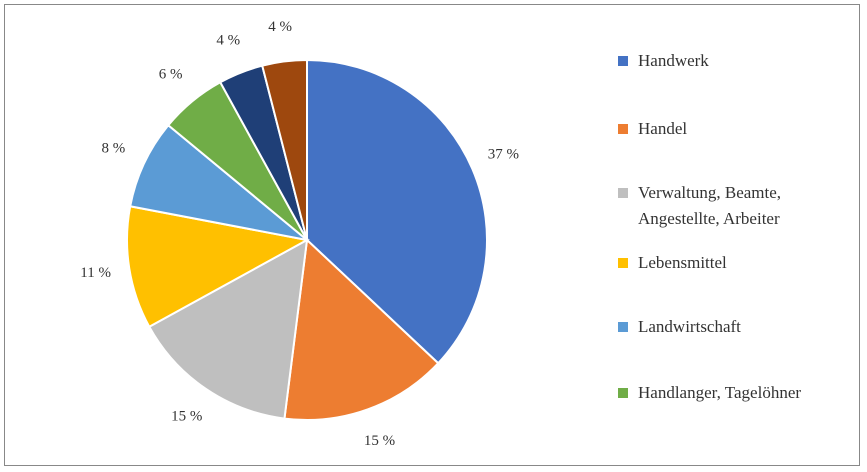 The height and width of the screenshot is (472, 867). Describe the element at coordinates (95, 273) in the screenshot. I see `data-label: 11 %` at that location.